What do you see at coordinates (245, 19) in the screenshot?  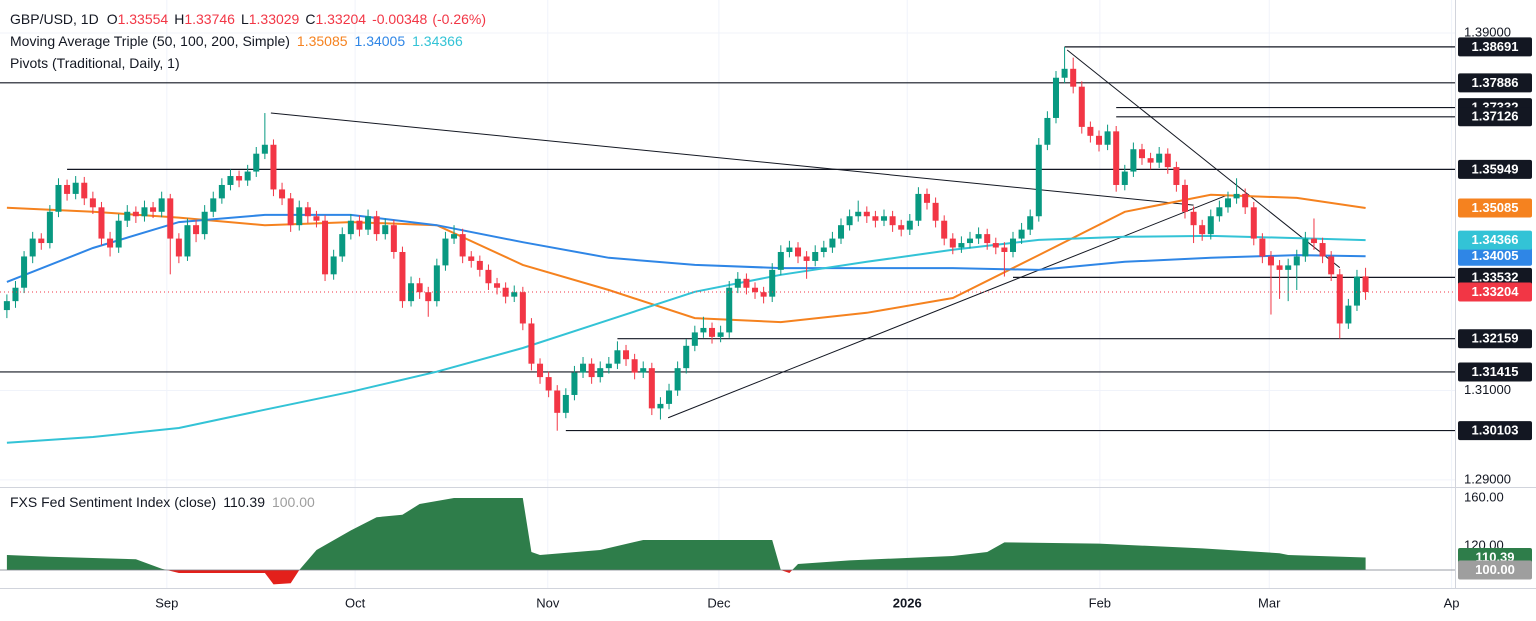 I see `legend-item: L` at bounding box center [245, 19].